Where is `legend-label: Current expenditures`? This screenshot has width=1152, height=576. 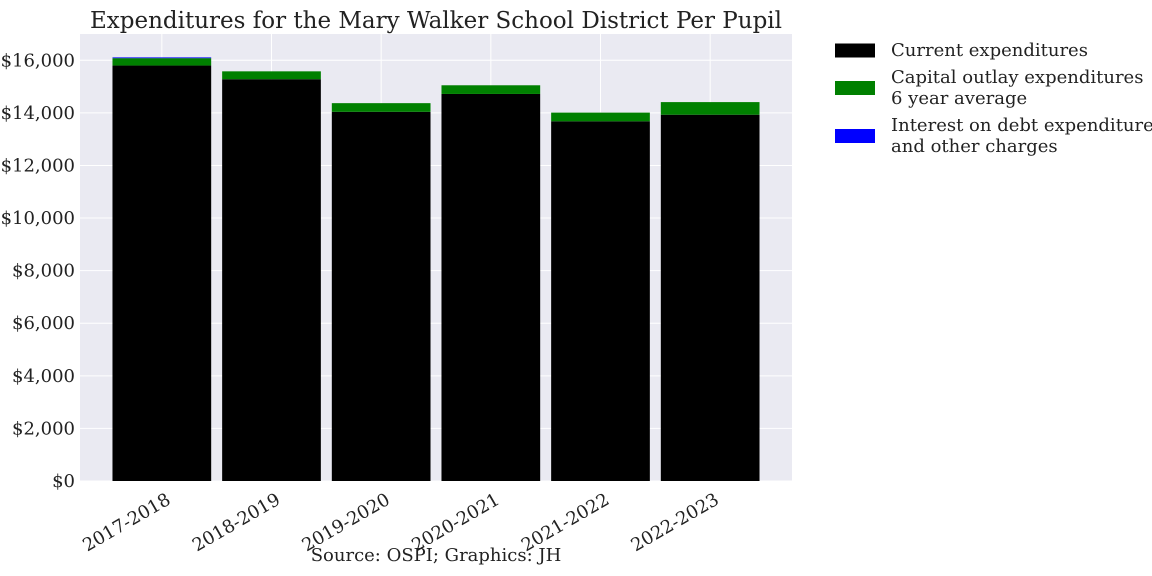
legend-label: Current expenditures is located at coordinates (989, 50).